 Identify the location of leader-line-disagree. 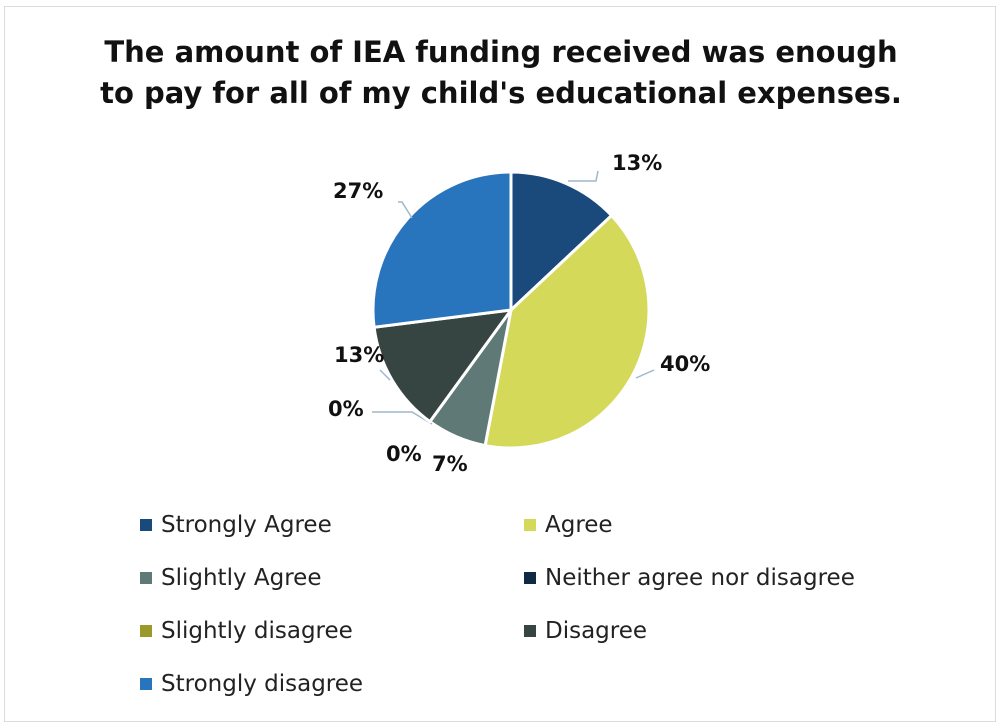
(385, 375).